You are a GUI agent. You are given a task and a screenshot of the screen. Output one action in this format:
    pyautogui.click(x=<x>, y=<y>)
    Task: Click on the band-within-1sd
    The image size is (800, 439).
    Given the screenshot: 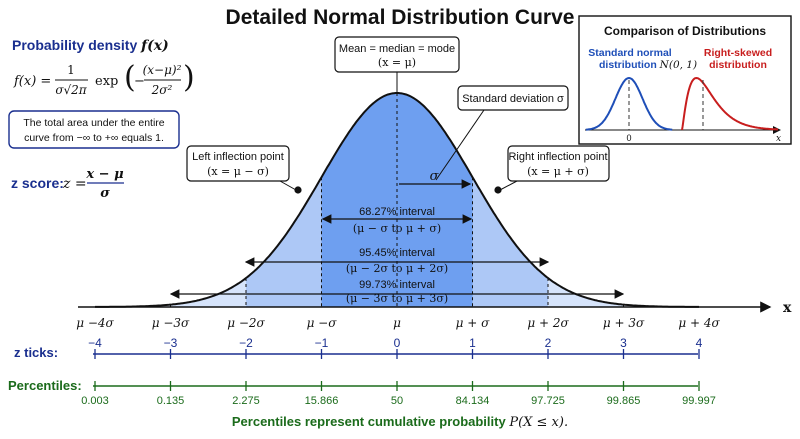 What is the action you would take?
    pyautogui.click(x=397, y=200)
    